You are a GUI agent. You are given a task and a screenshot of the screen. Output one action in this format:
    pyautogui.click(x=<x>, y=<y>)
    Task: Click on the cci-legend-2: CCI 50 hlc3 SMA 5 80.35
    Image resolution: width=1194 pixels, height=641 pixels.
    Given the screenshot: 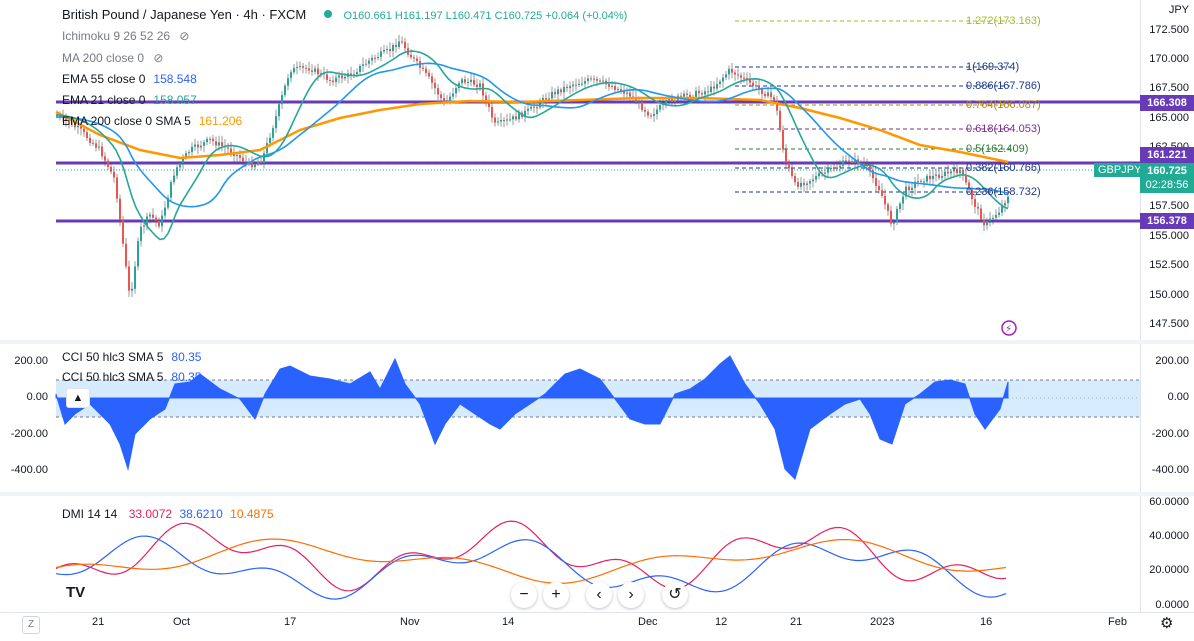 What is the action you would take?
    pyautogui.click(x=132, y=377)
    